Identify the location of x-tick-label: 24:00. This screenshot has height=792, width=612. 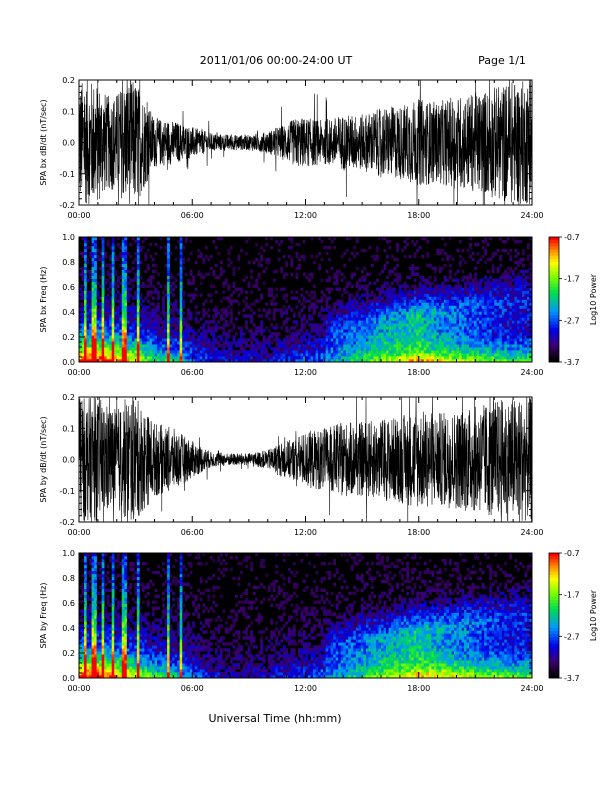
(531, 215).